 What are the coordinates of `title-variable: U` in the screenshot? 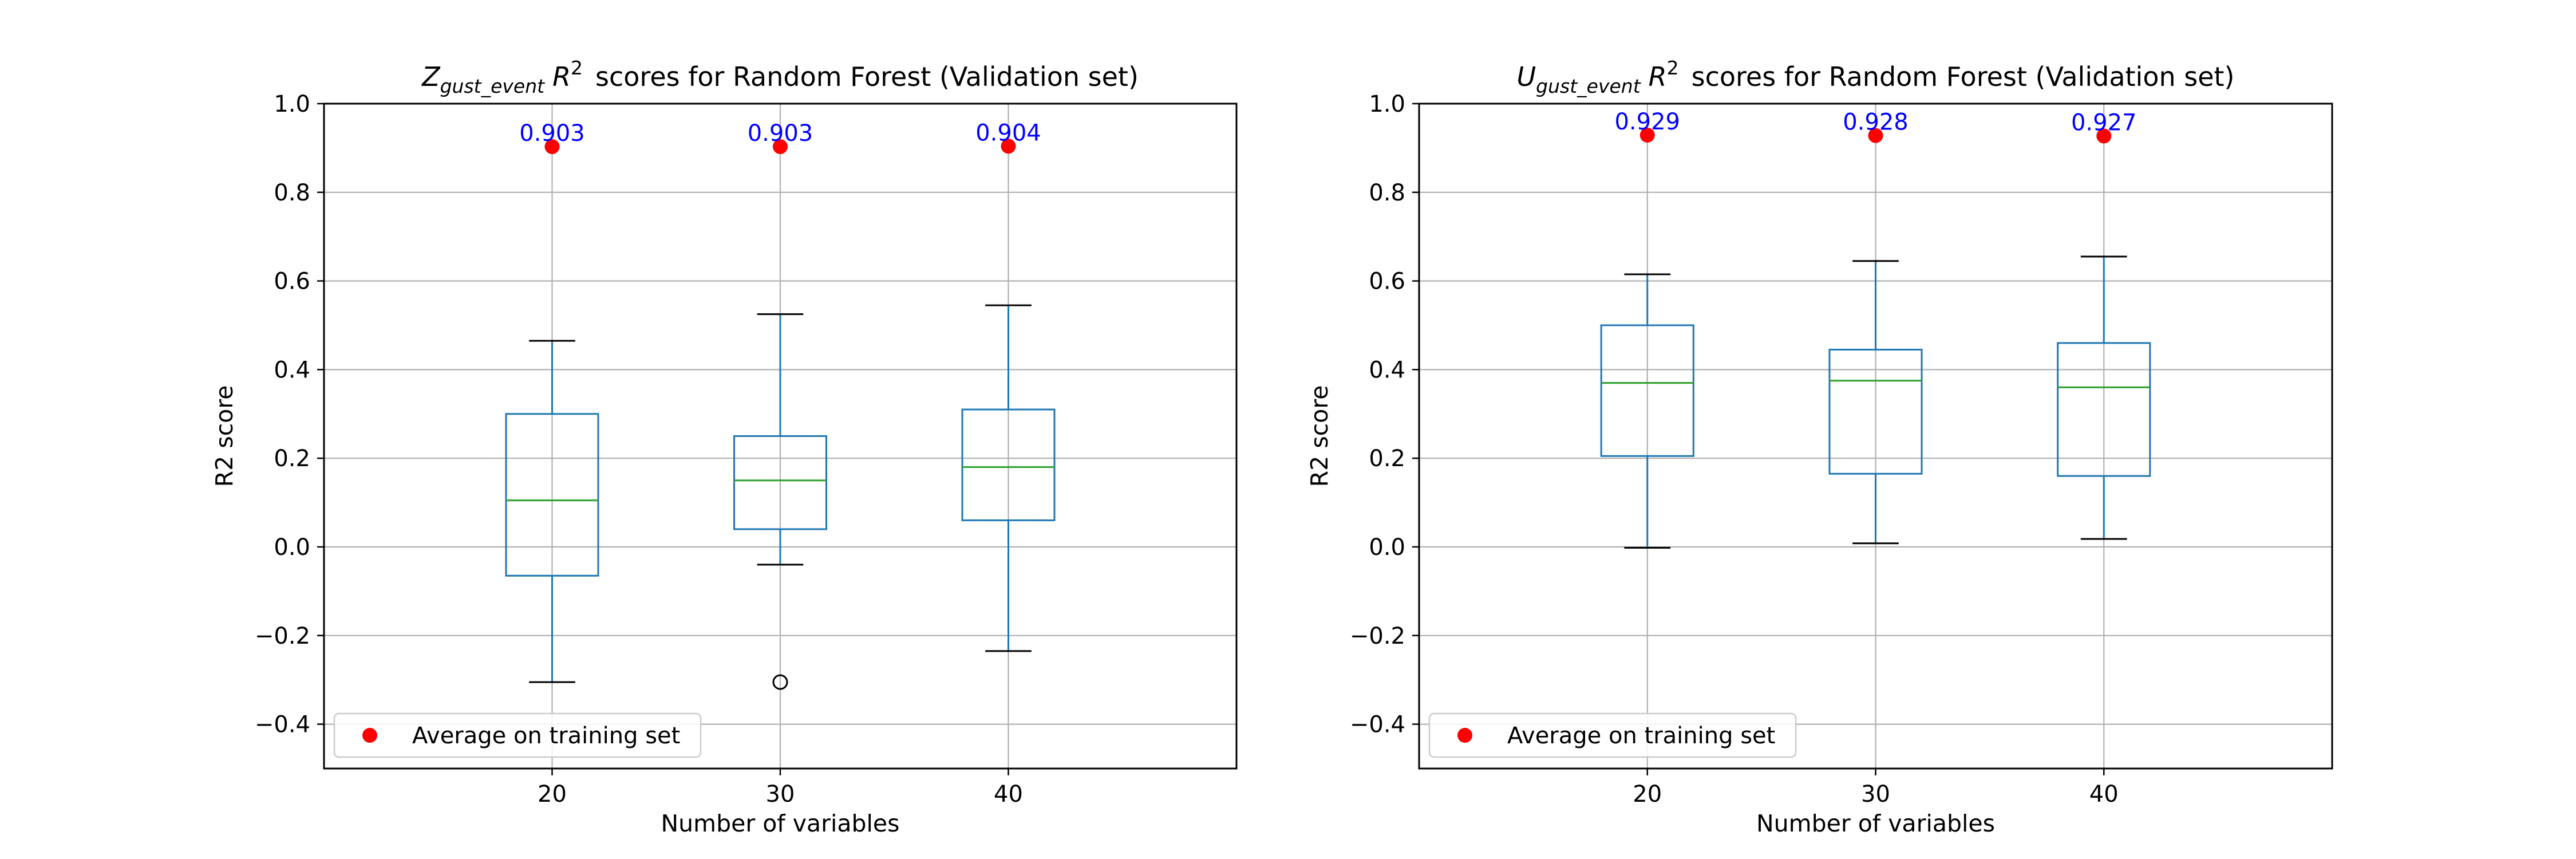 It's located at (1526, 77).